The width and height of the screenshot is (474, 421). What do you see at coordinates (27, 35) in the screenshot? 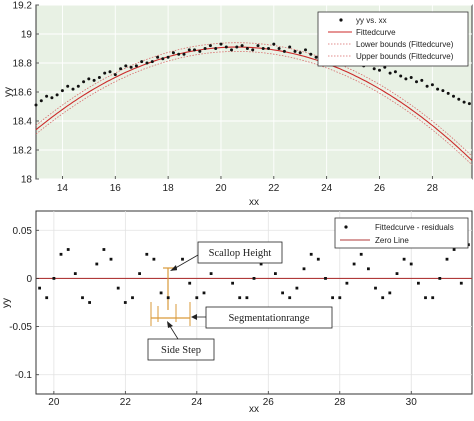
I see `top-y-tick-label: 19` at bounding box center [27, 35].